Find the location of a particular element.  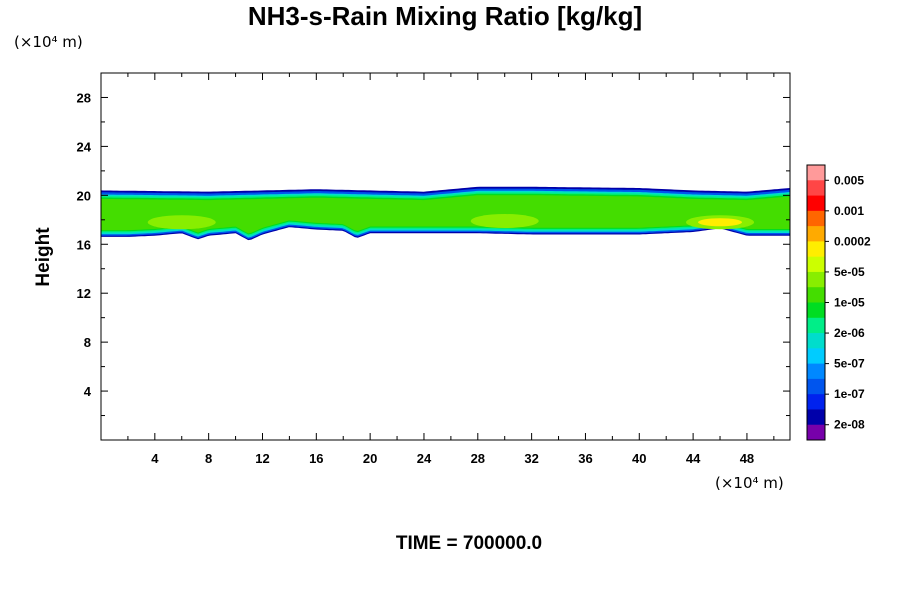

colorbar-label-3: 5e-05 is located at coordinates (849, 272).